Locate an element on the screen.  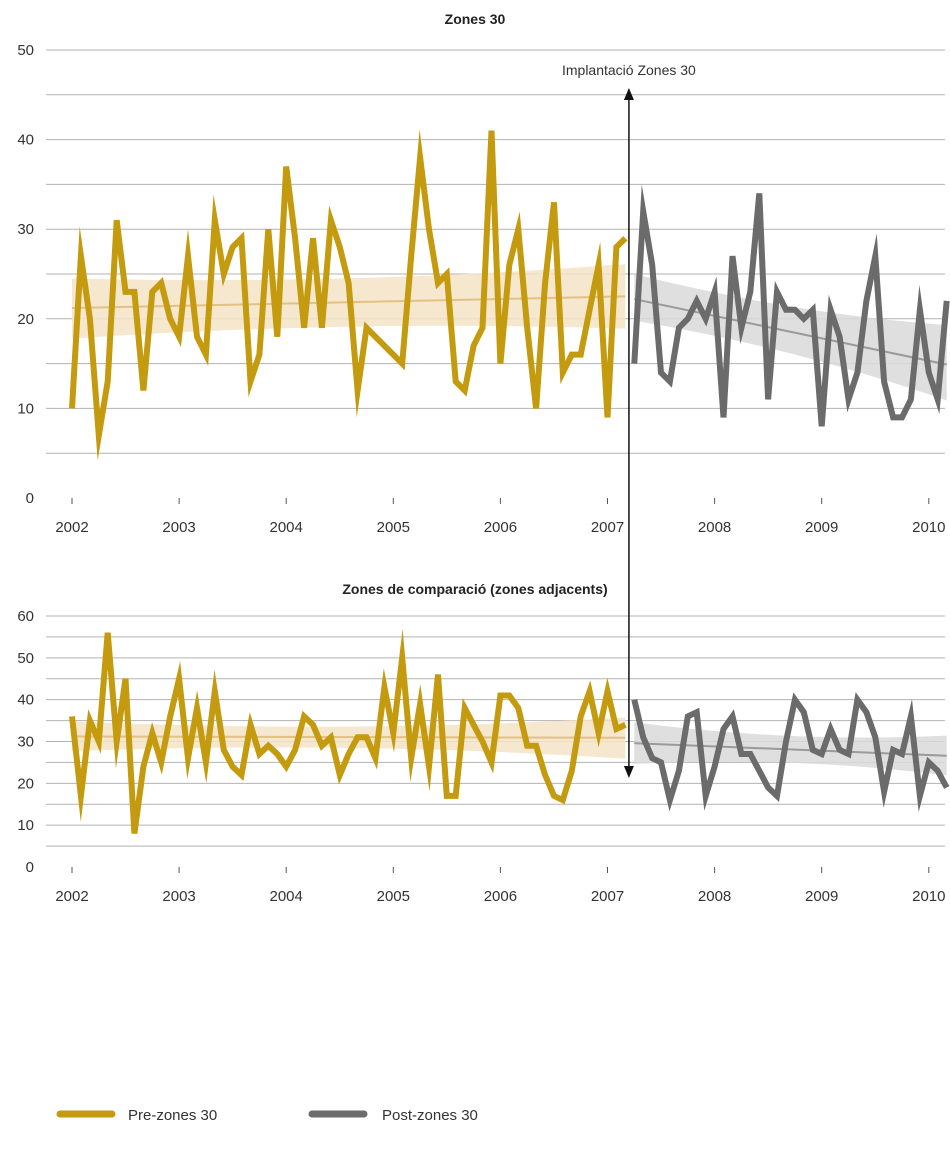
post-trend-line is located at coordinates (790, 332).